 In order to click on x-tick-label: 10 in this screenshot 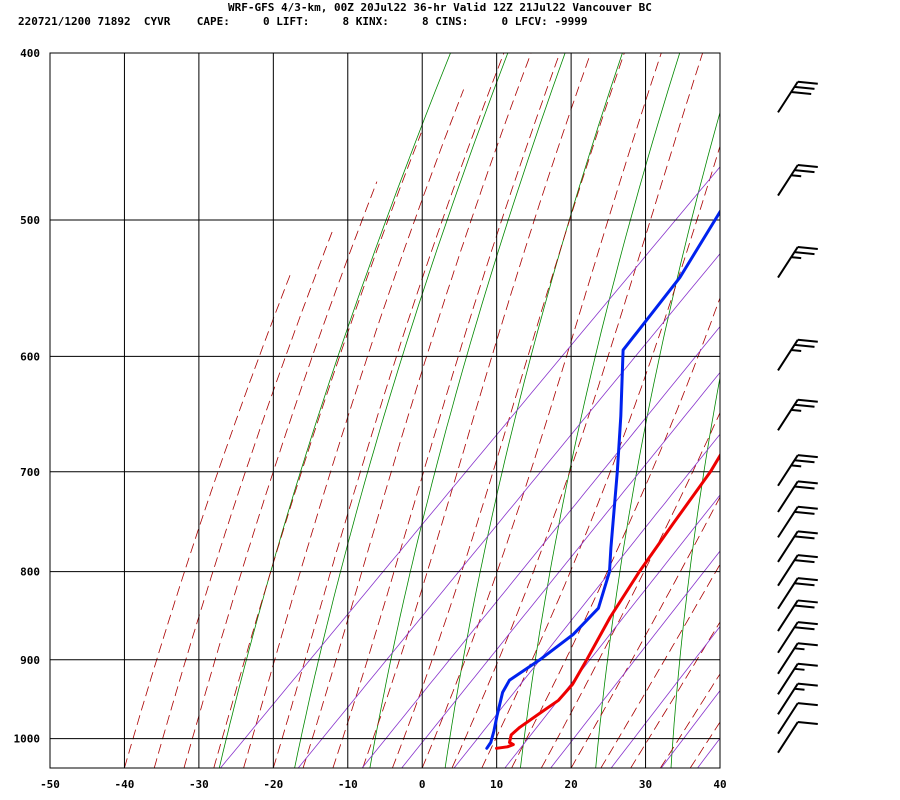, I will do `click(496, 784)`.